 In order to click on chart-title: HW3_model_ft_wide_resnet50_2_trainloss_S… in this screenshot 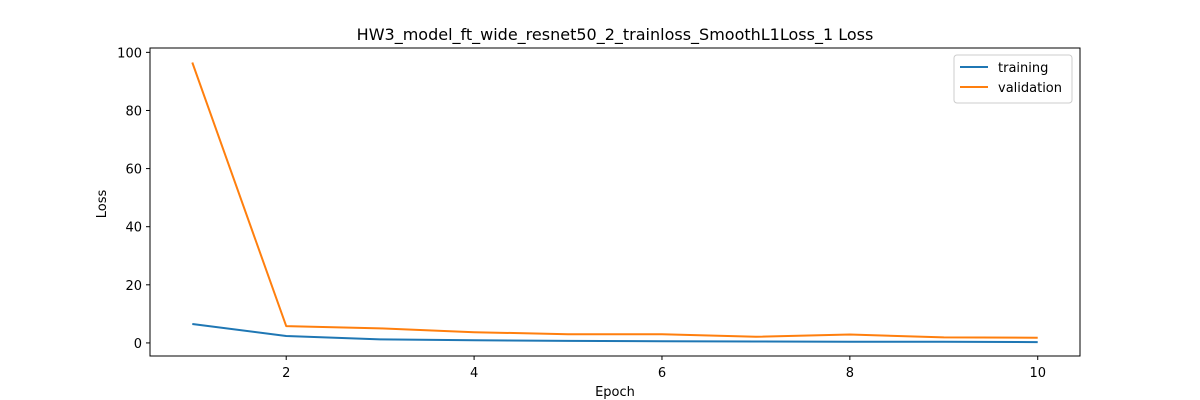, I will do `click(615, 35)`.